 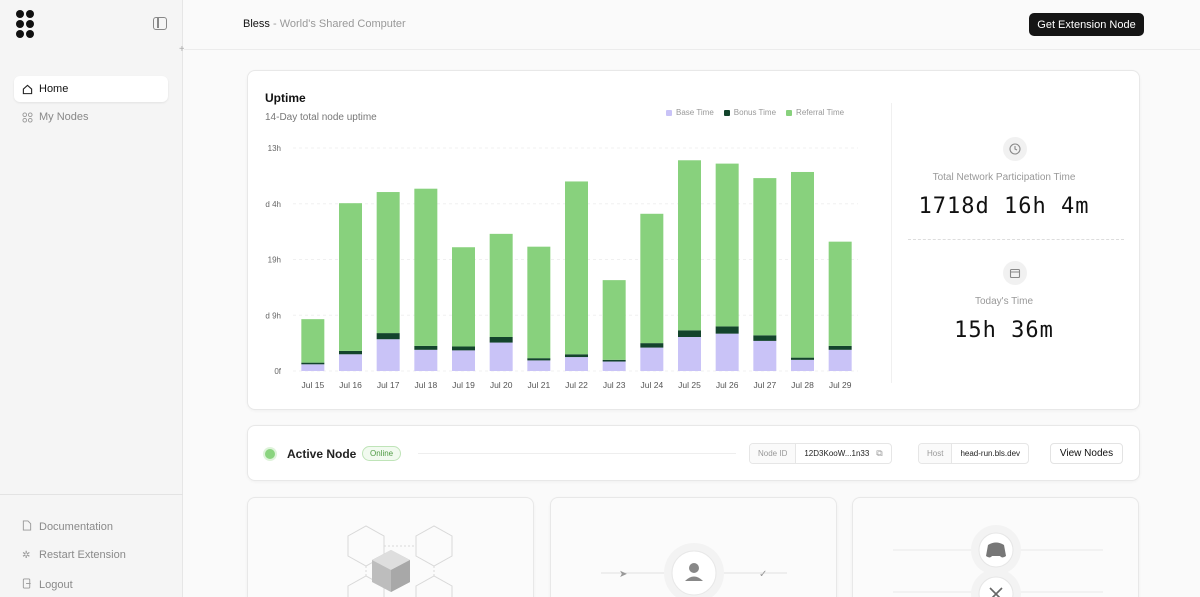 What do you see at coordinates (815, 112) in the screenshot?
I see `legend-item-referral: Referral Time` at bounding box center [815, 112].